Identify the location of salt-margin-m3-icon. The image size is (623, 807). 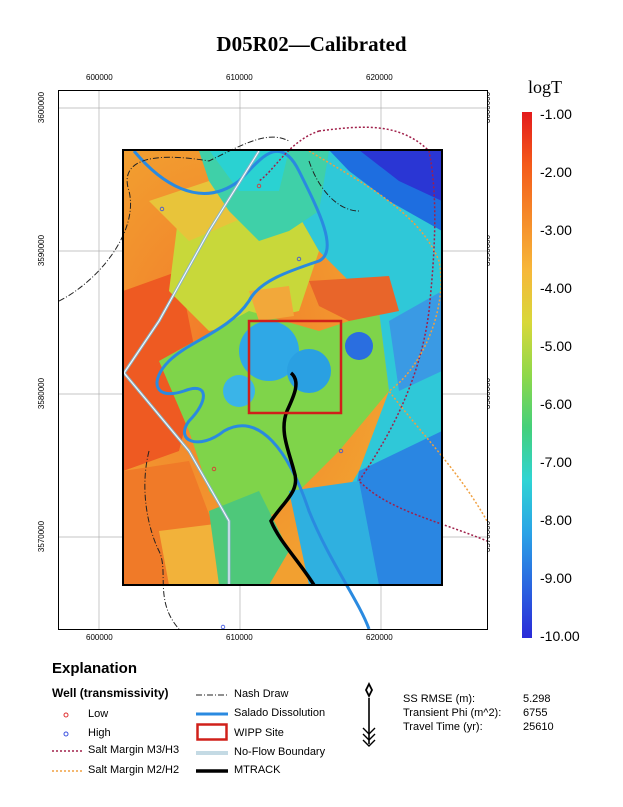
(68, 751).